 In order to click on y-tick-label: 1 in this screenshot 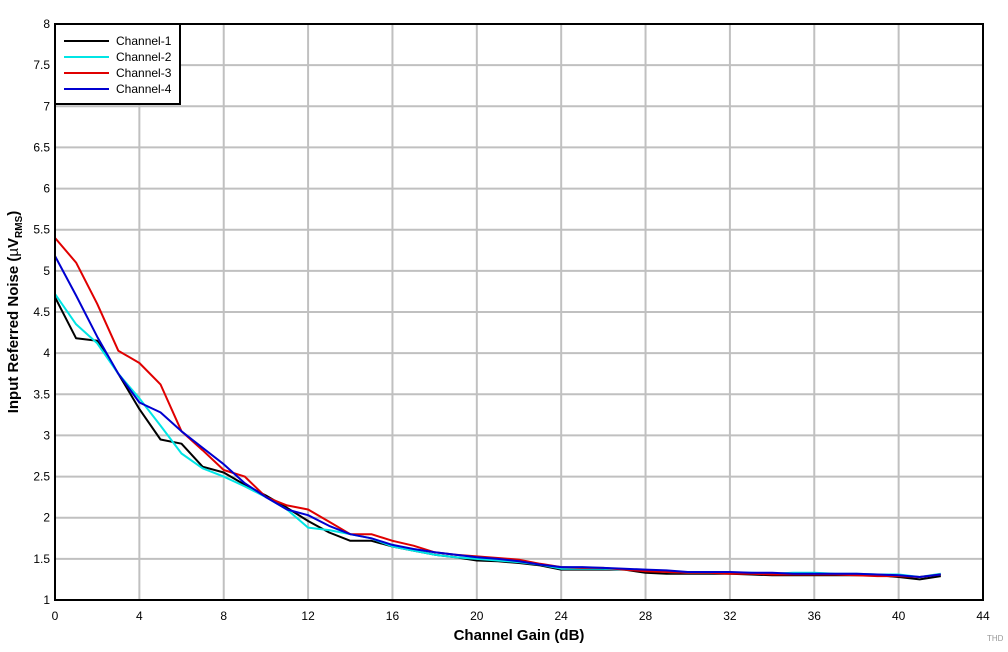, I will do `click(46, 600)`.